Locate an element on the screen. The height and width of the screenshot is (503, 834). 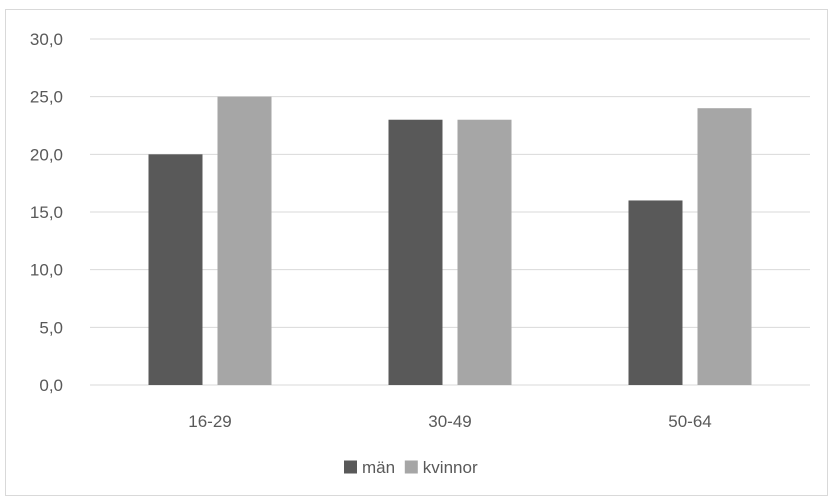
y-tick-label: 30,0 is located at coordinates (46, 39).